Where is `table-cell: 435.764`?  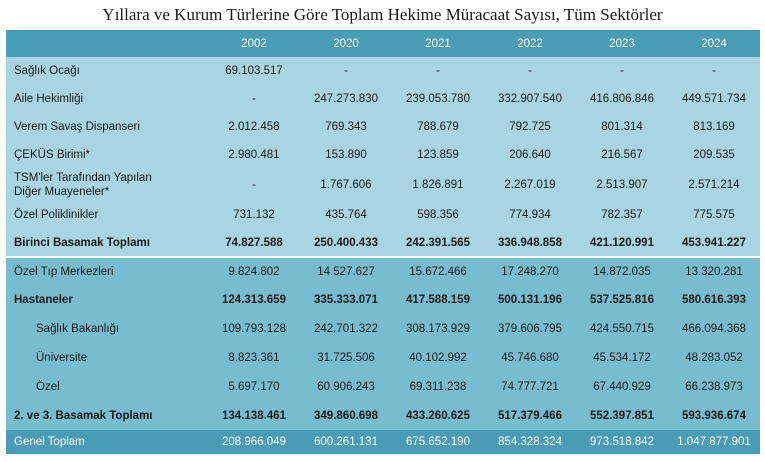
table-cell: 435.764 is located at coordinates (346, 215).